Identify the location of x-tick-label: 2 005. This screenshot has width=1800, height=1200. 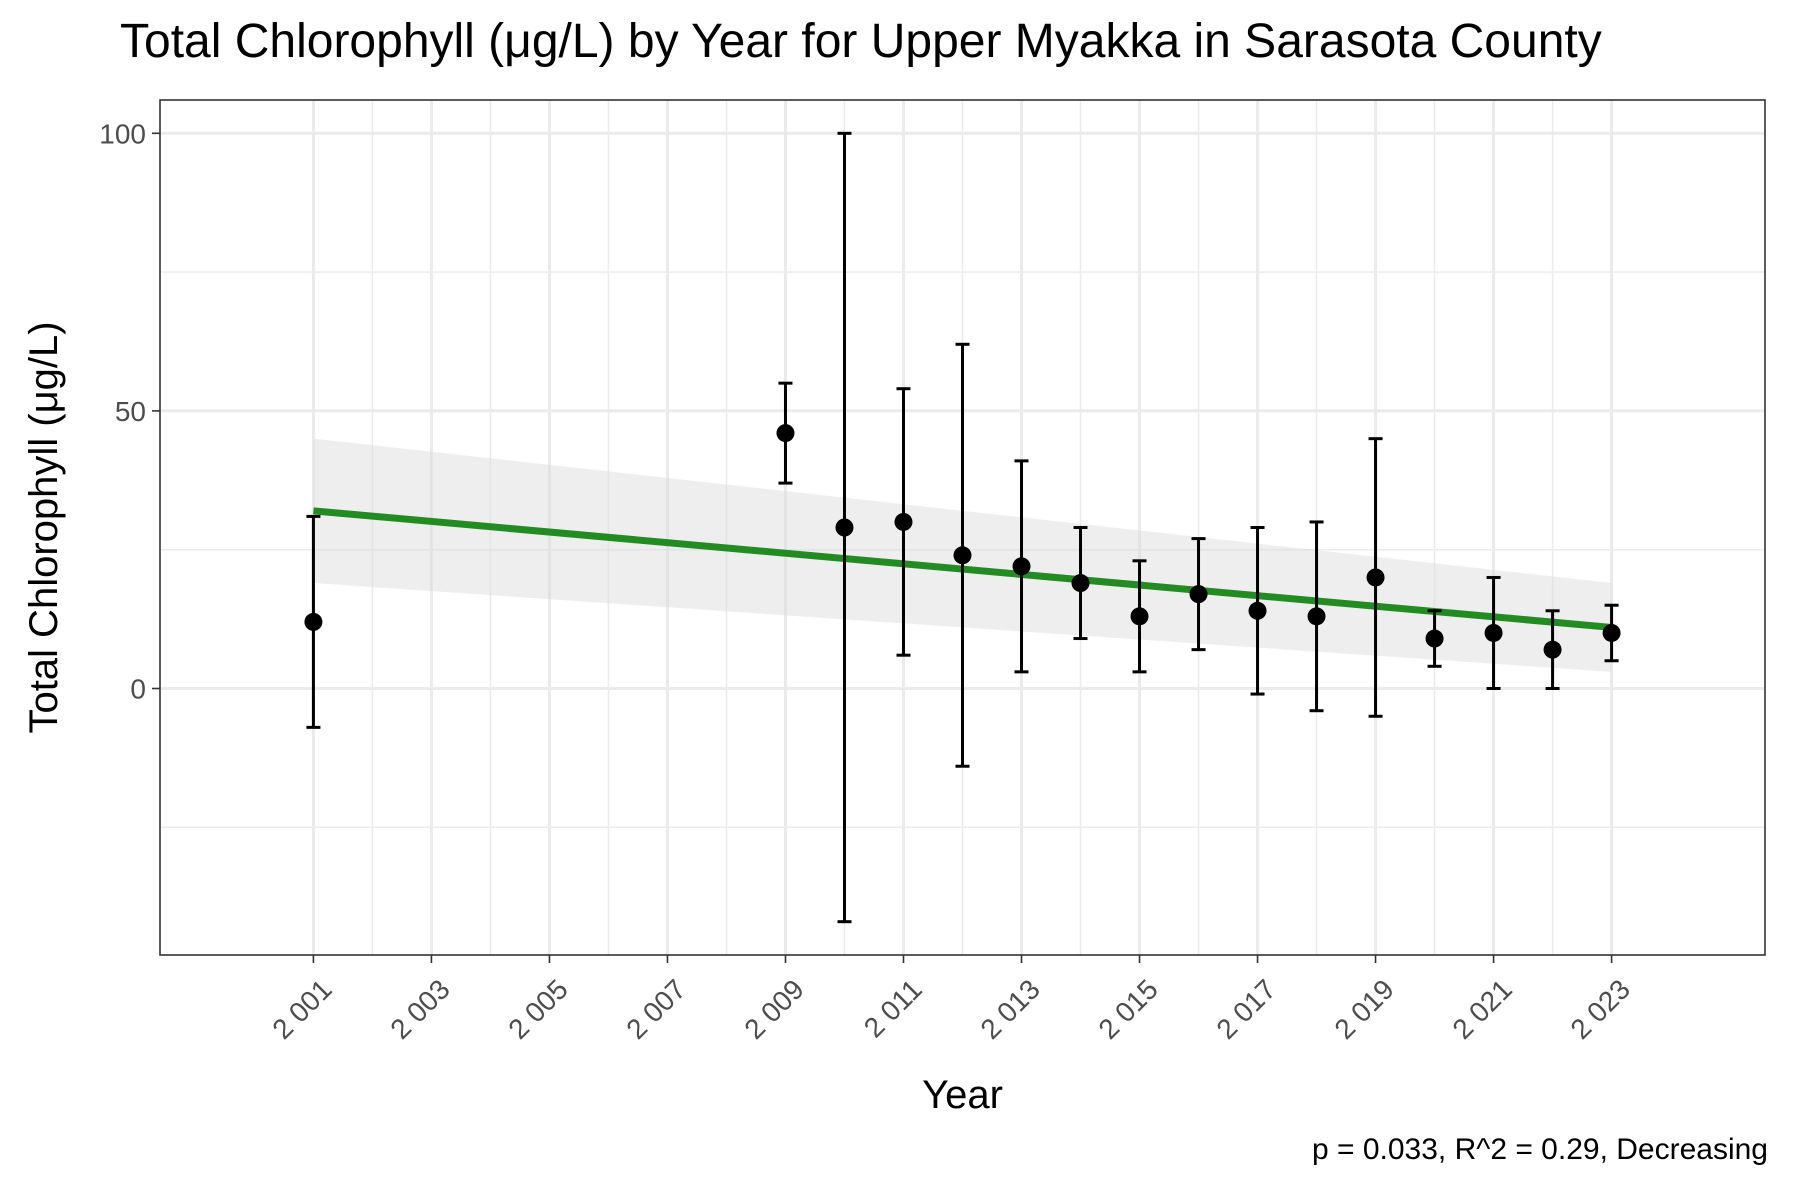
(537, 1008).